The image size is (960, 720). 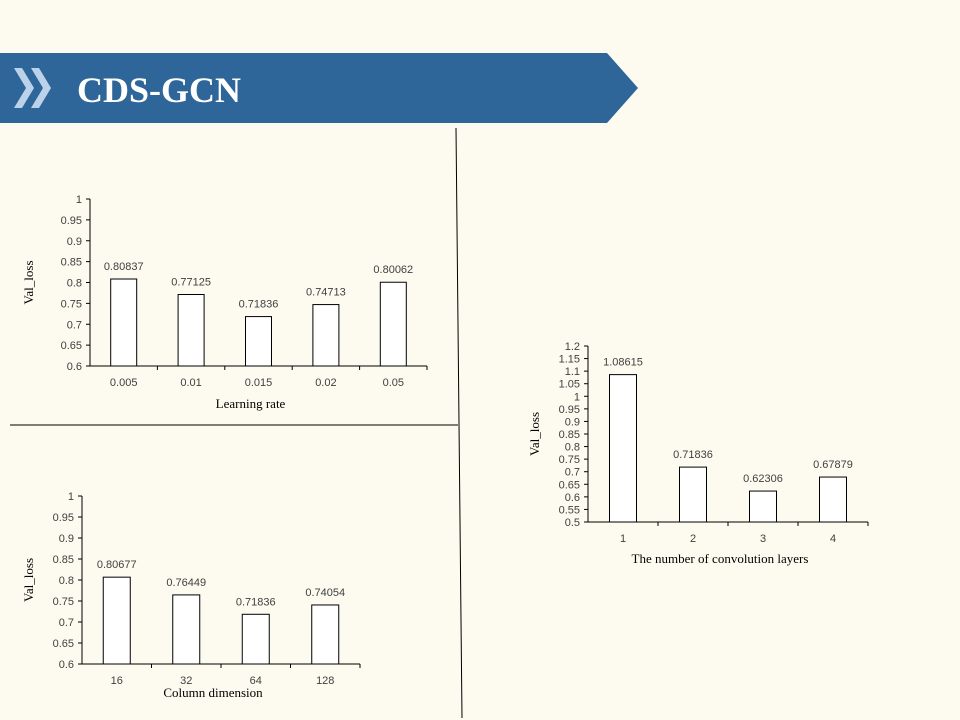 I want to click on y-tick-label: 1.2, so click(x=572, y=347).